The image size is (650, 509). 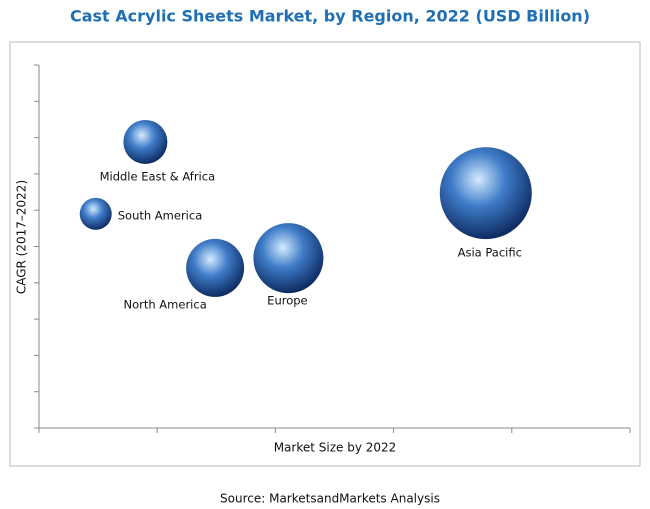 What do you see at coordinates (330, 499) in the screenshot?
I see `source-note: Source: MarketsandMarkets Analysis` at bounding box center [330, 499].